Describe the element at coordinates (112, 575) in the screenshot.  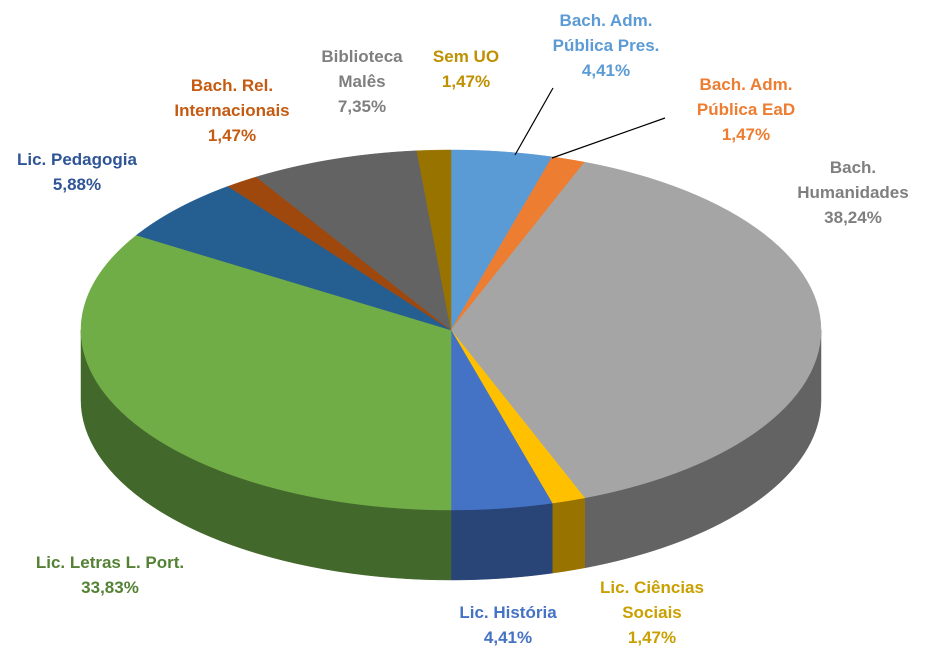
I see `data-label: Lic. Letras L. Port. 33,83%` at that location.